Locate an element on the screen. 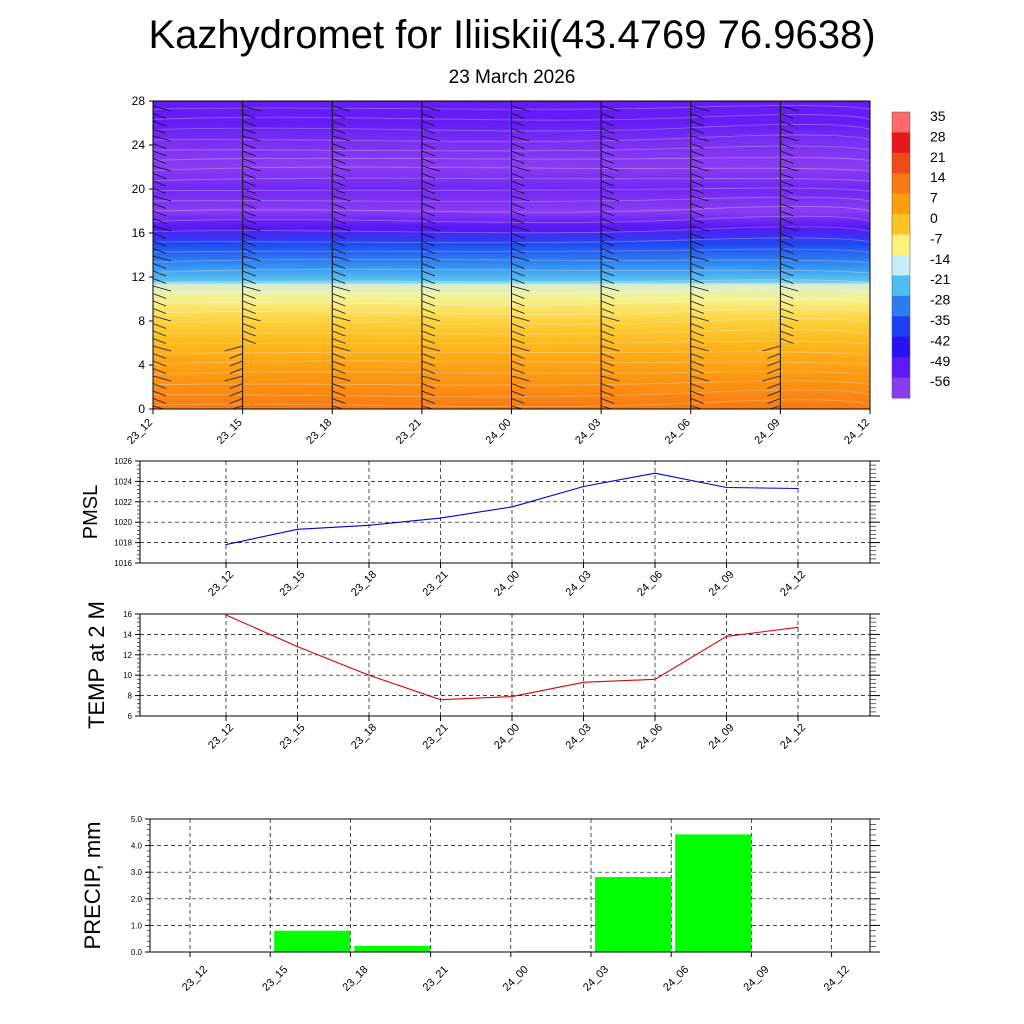 The width and height of the screenshot is (1024, 1024). x-tick-label: 23_18 is located at coordinates (364, 584).